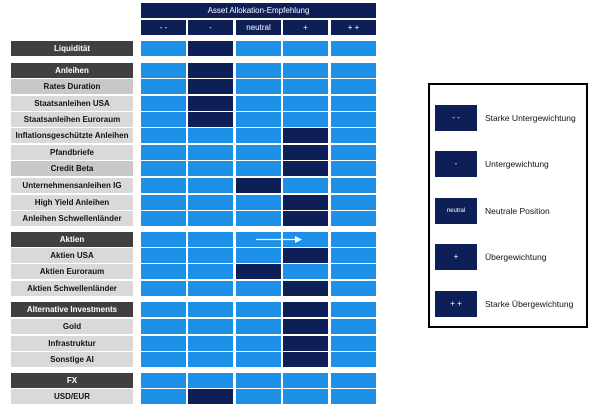  I want to click on column-header: - -, so click(163, 27).